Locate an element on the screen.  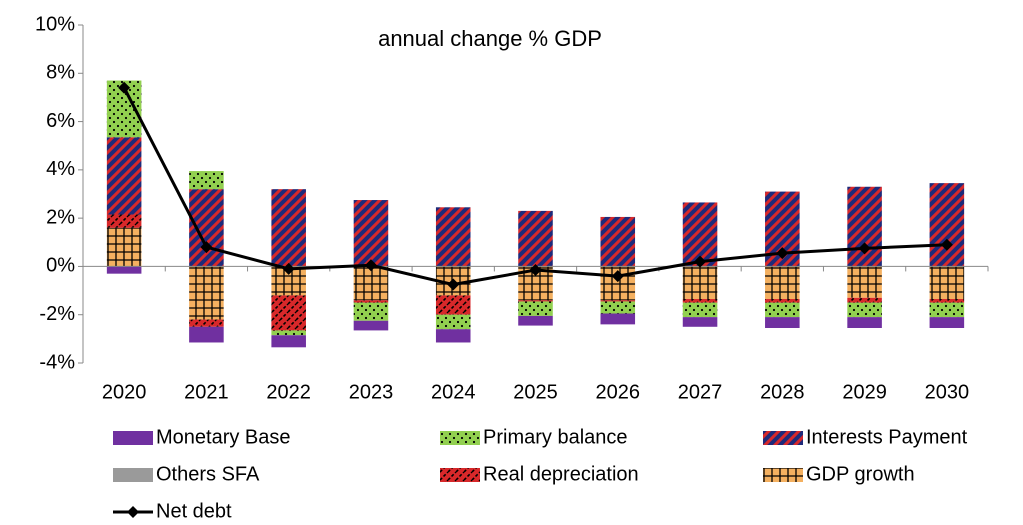
x-tick-label: 2021 is located at coordinates (206, 392).